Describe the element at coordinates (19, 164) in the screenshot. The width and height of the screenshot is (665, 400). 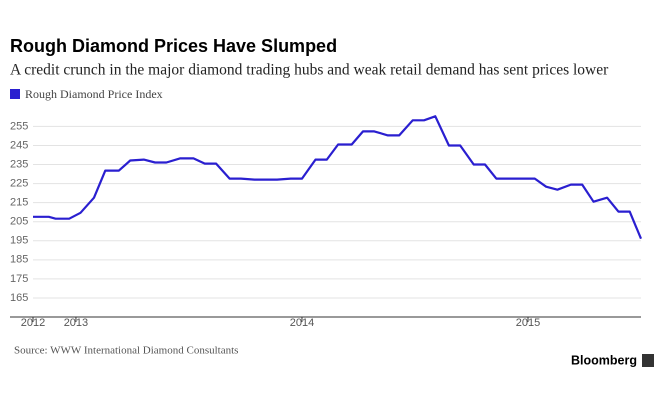
I see `y-tick-label: 235` at that location.